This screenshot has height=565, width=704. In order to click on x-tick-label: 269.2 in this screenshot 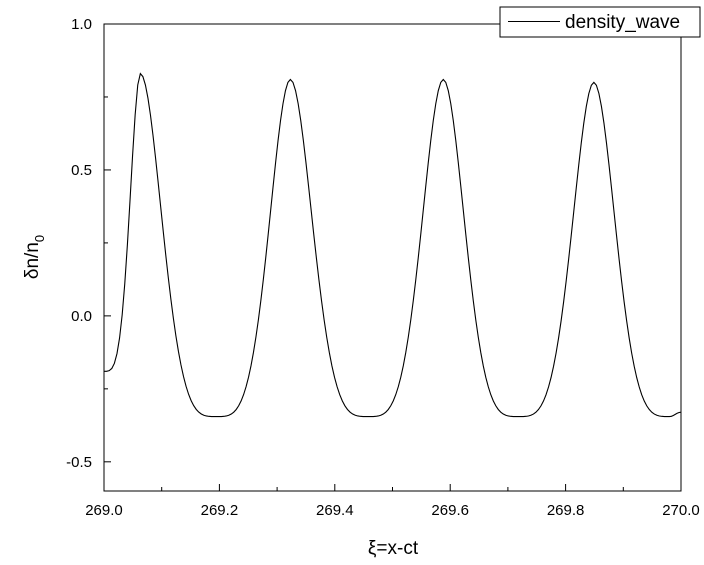, I will do `click(220, 510)`.